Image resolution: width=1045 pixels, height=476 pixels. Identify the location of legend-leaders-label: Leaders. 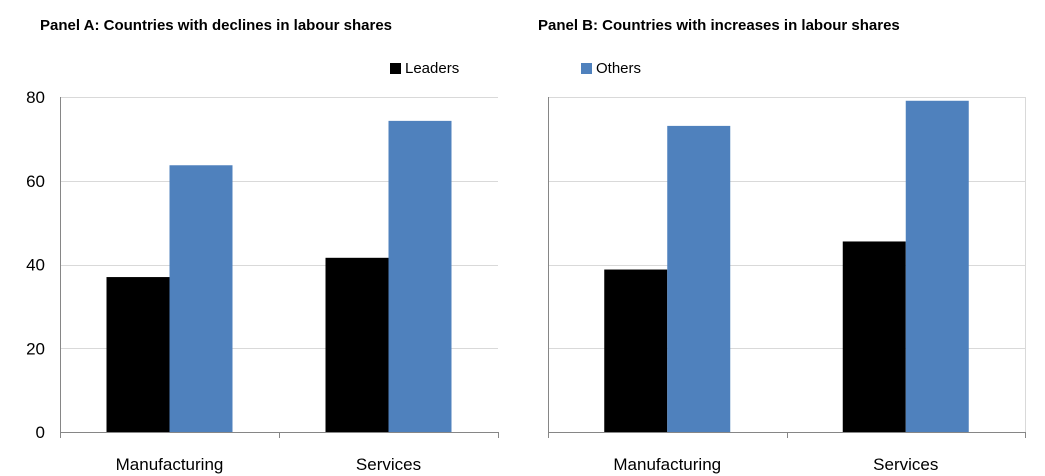
(432, 68).